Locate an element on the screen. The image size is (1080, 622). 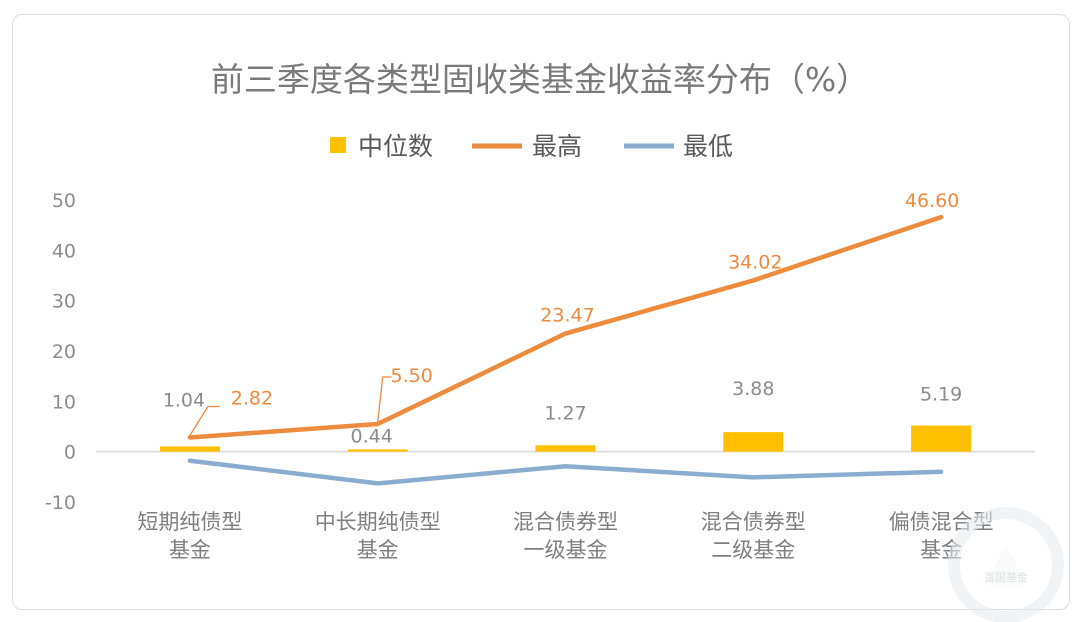
legend-swatch-median is located at coordinates (338, 145).